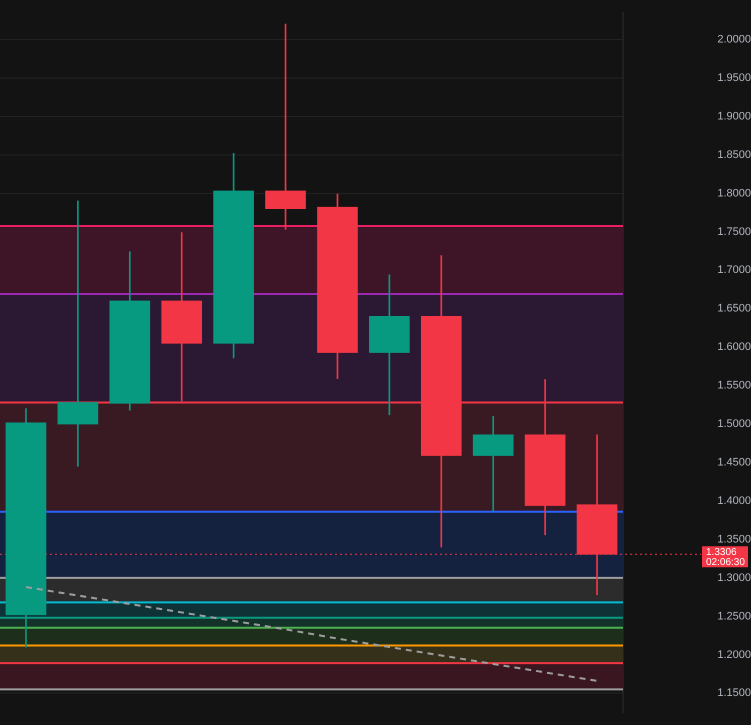  What do you see at coordinates (734, 578) in the screenshot?
I see `y-tick-label: 1.3000` at bounding box center [734, 578].